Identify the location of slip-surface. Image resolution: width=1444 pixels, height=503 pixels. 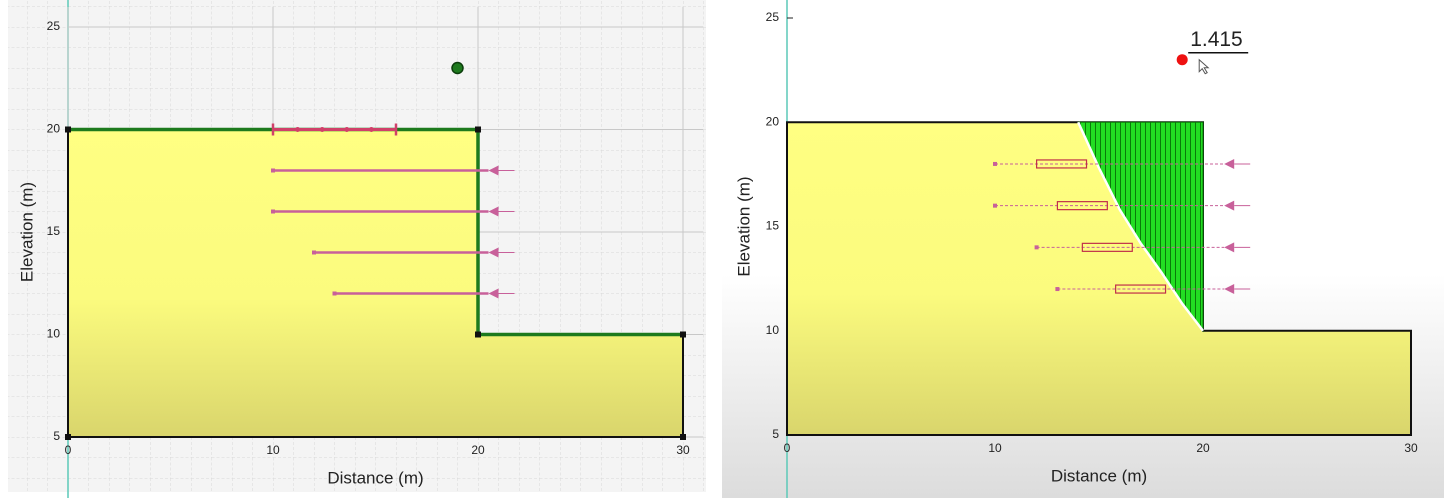
(1140, 226).